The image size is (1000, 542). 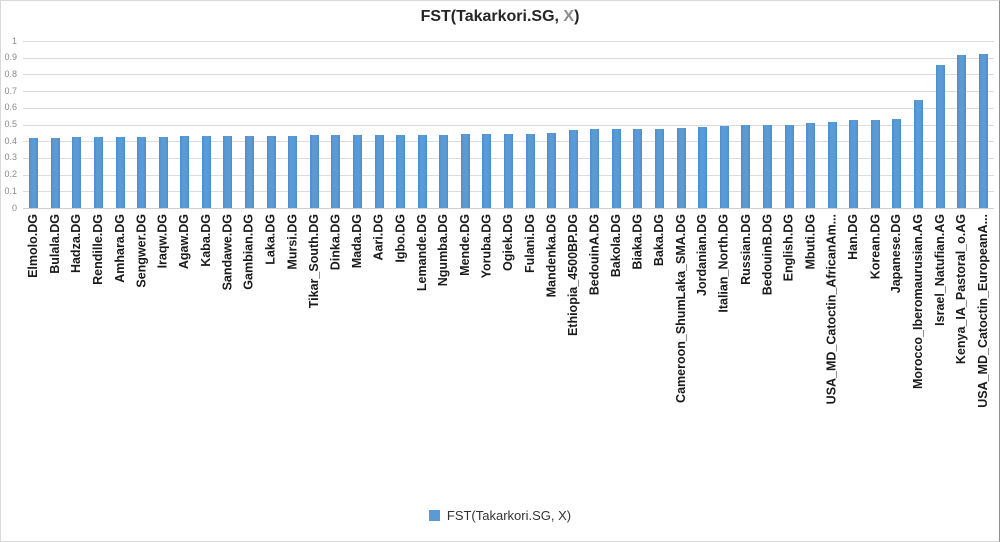 I want to click on bar-Ogiek.DG, so click(x=508, y=170).